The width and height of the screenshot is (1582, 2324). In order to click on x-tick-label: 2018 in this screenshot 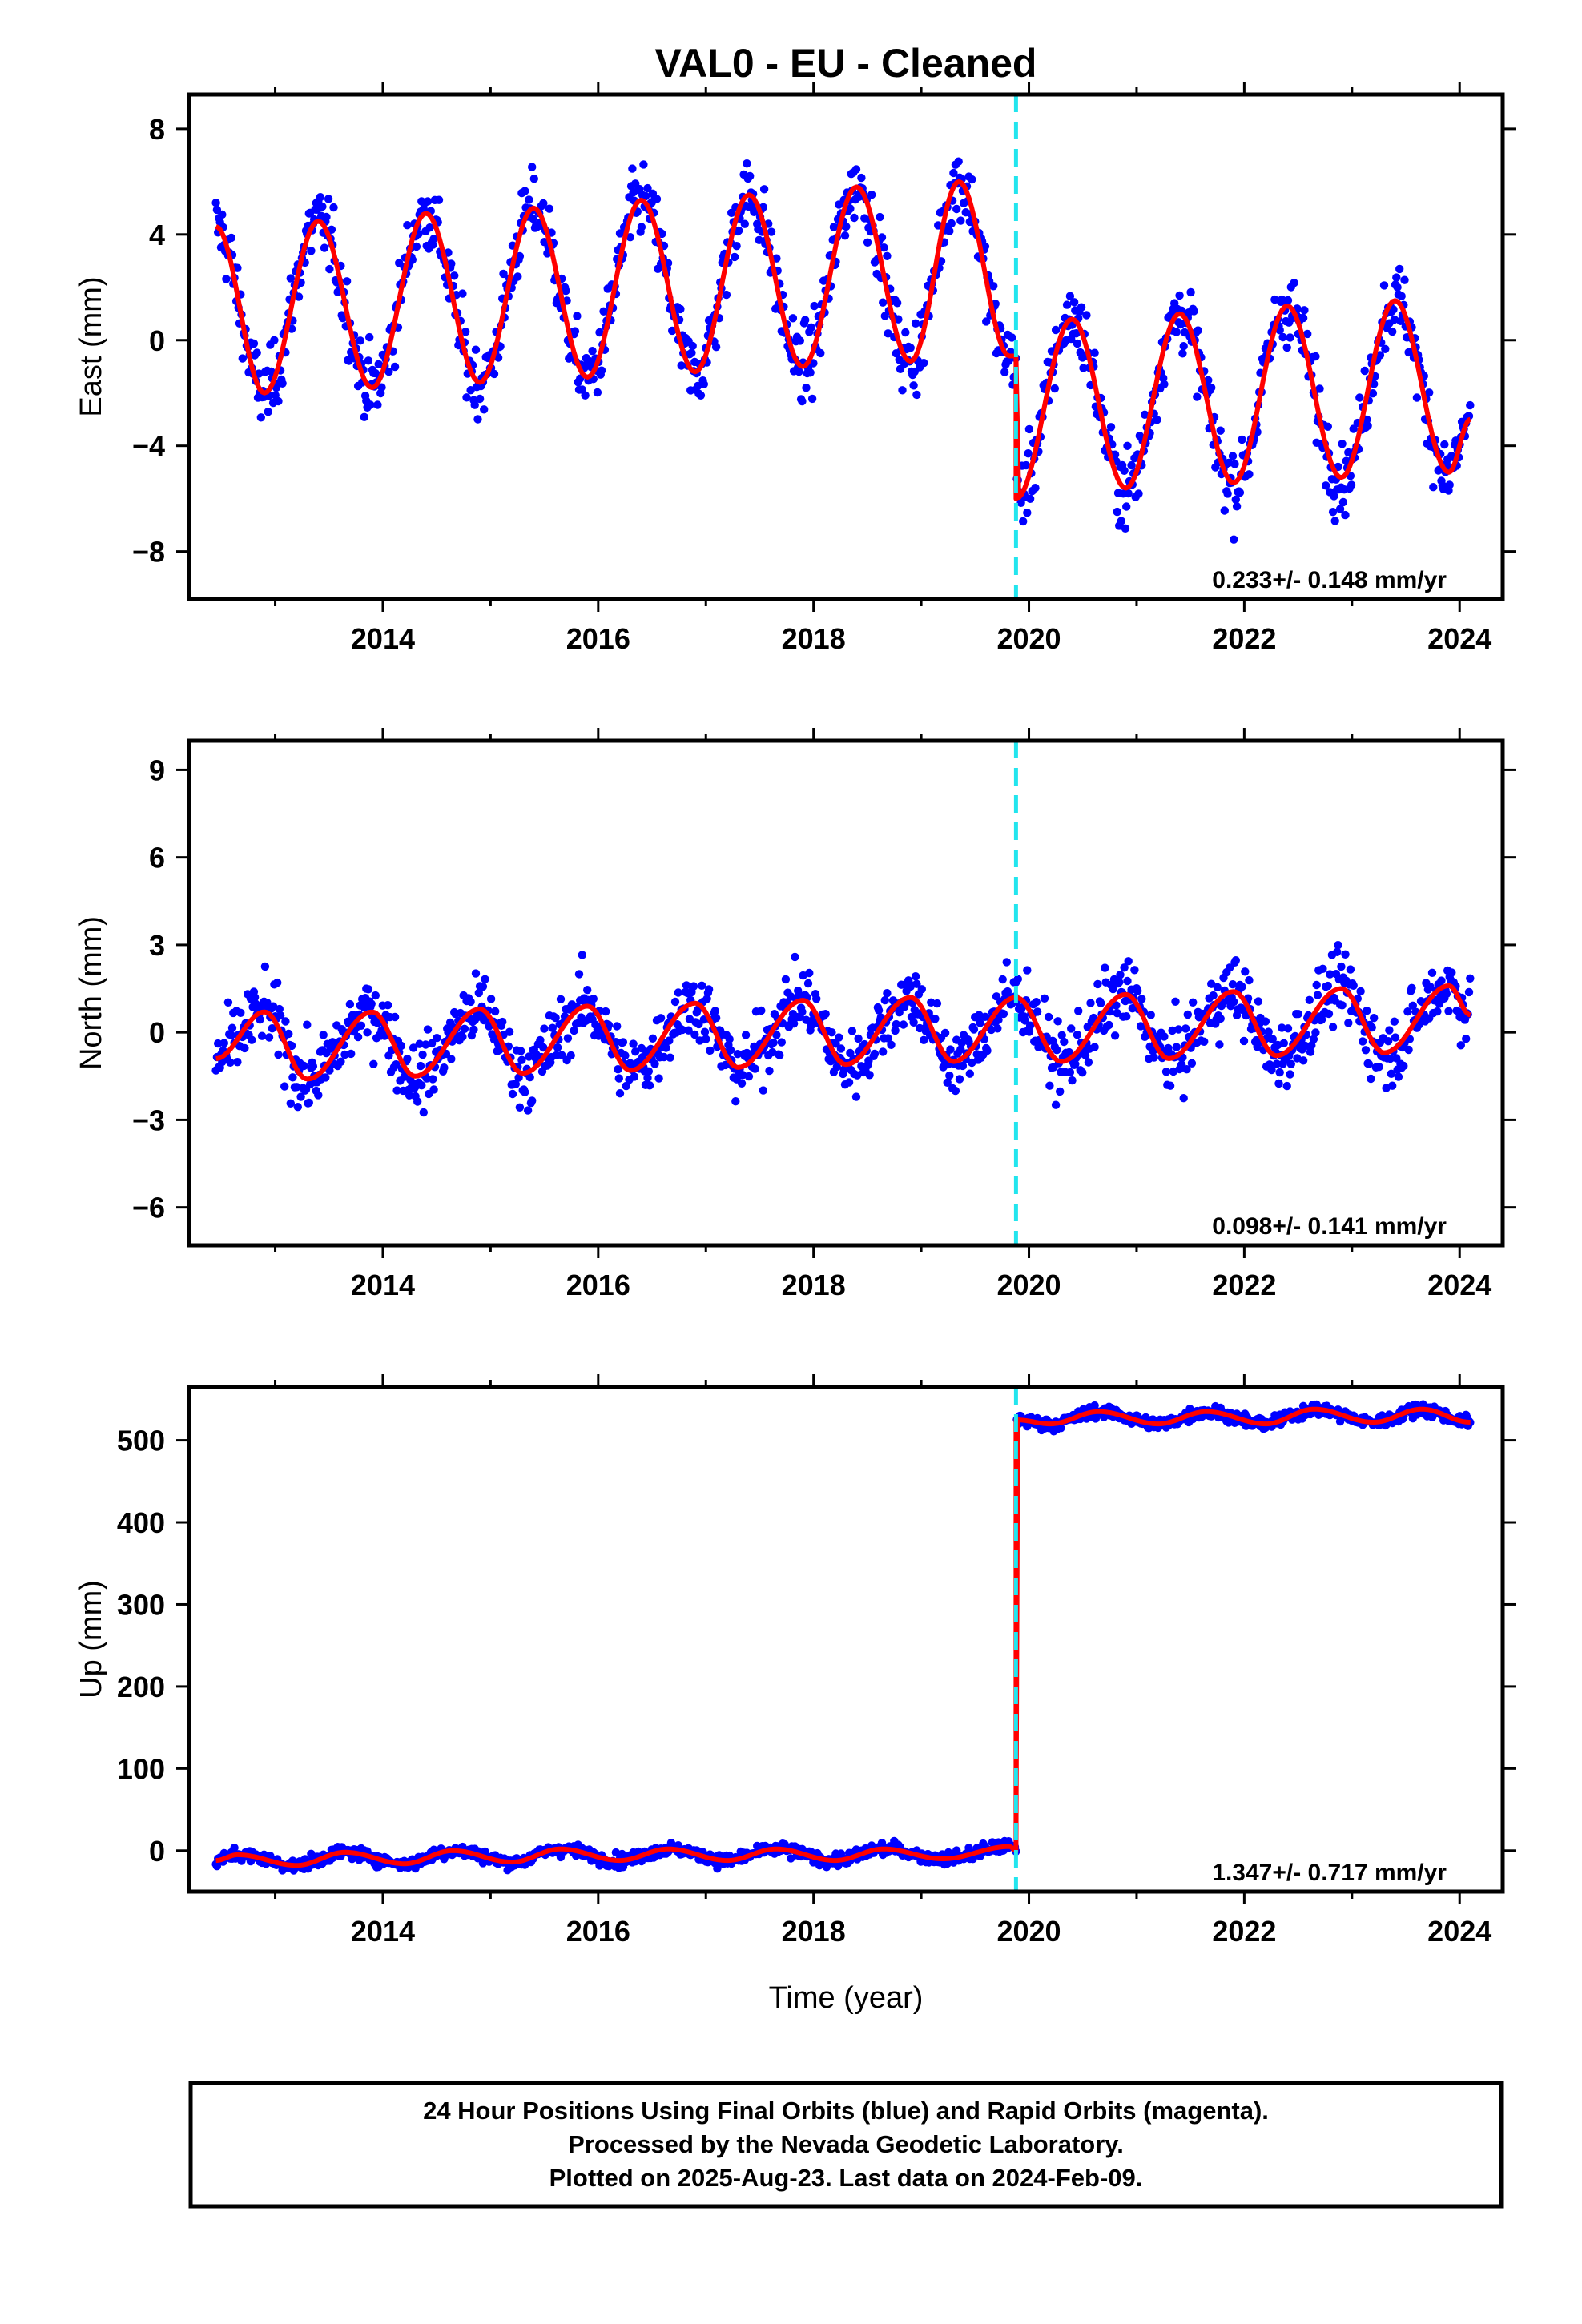, I will do `click(814, 1285)`.